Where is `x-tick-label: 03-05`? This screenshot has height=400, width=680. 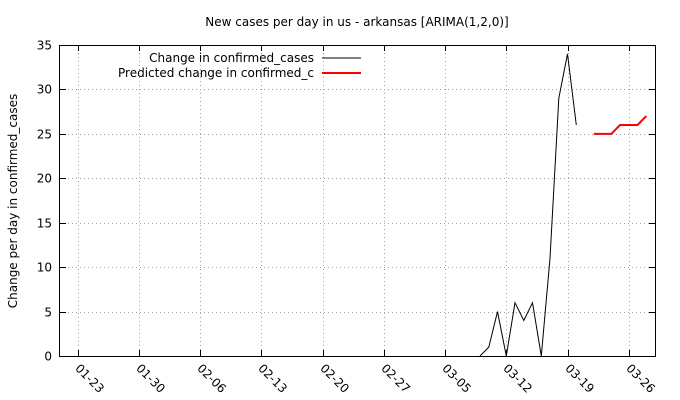
x-tick-label: 03-05 is located at coordinates (456, 378).